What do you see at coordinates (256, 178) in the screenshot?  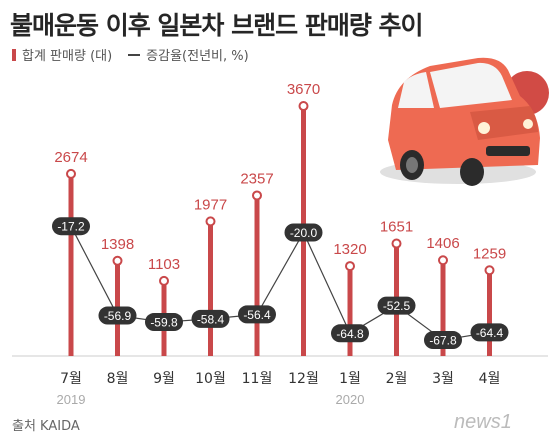 I see `bar-value-label: 2357` at bounding box center [256, 178].